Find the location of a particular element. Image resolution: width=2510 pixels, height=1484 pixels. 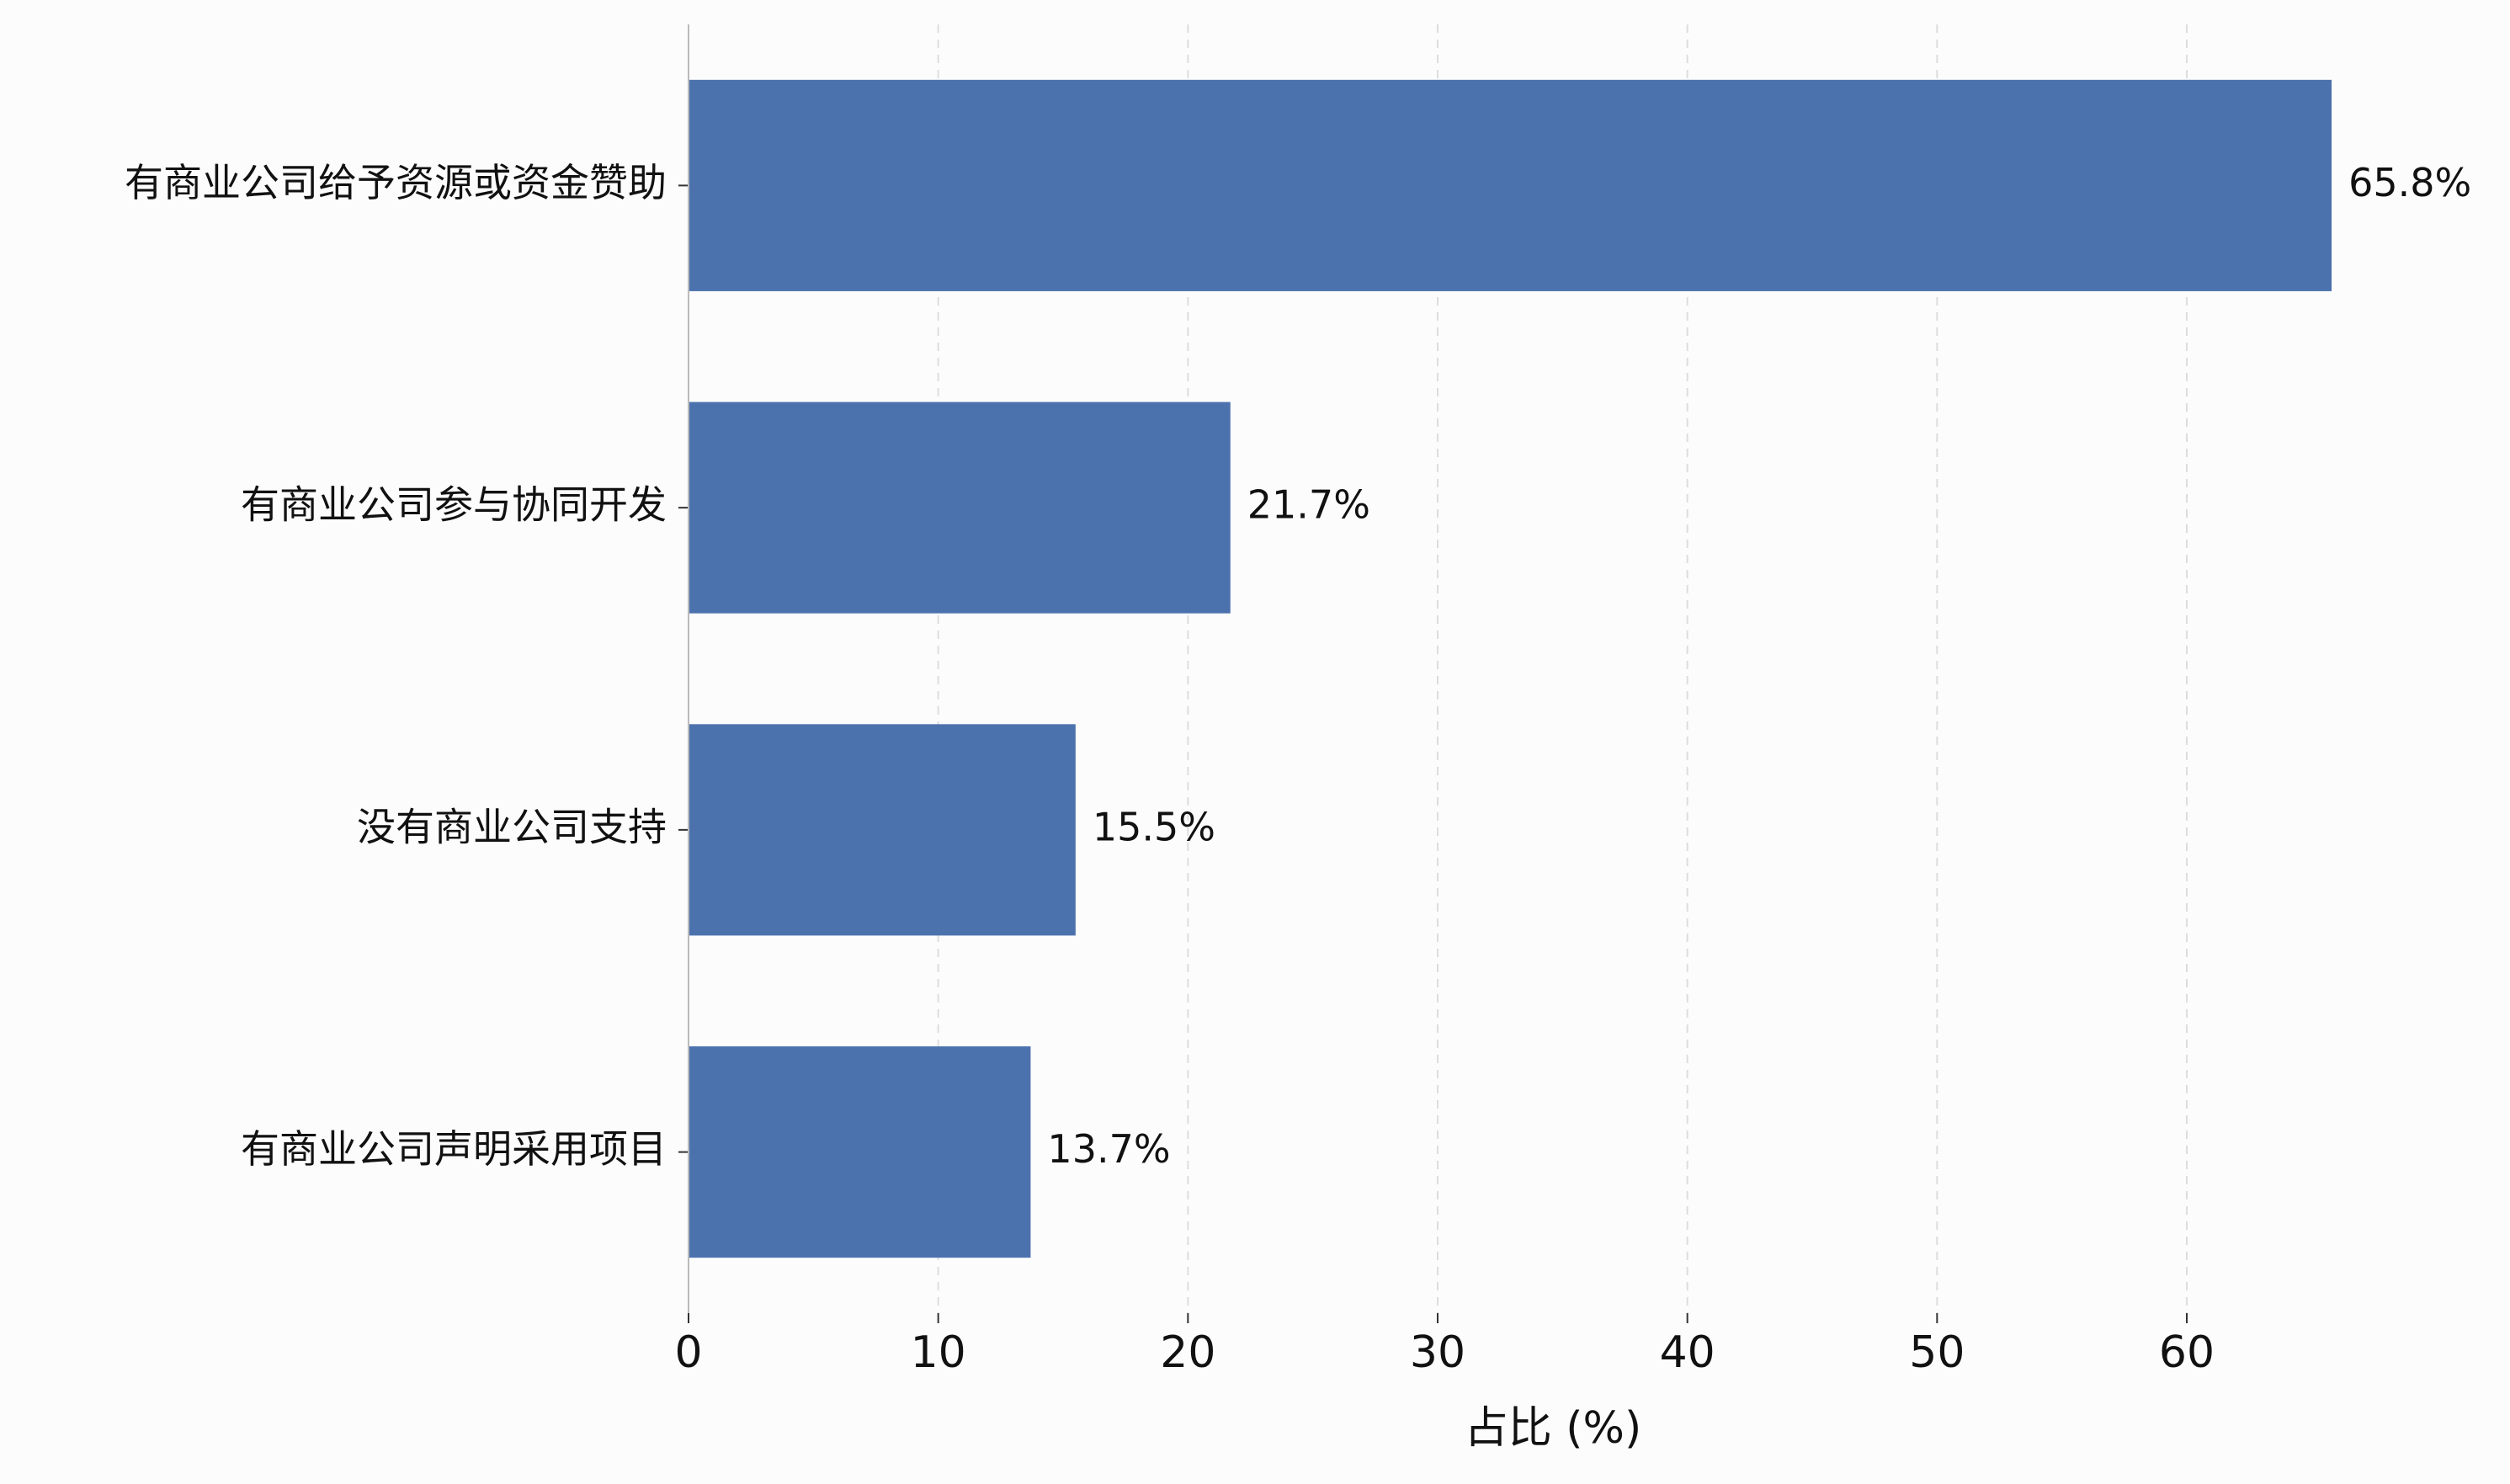

value-label: 21.7% is located at coordinates (1308, 505).